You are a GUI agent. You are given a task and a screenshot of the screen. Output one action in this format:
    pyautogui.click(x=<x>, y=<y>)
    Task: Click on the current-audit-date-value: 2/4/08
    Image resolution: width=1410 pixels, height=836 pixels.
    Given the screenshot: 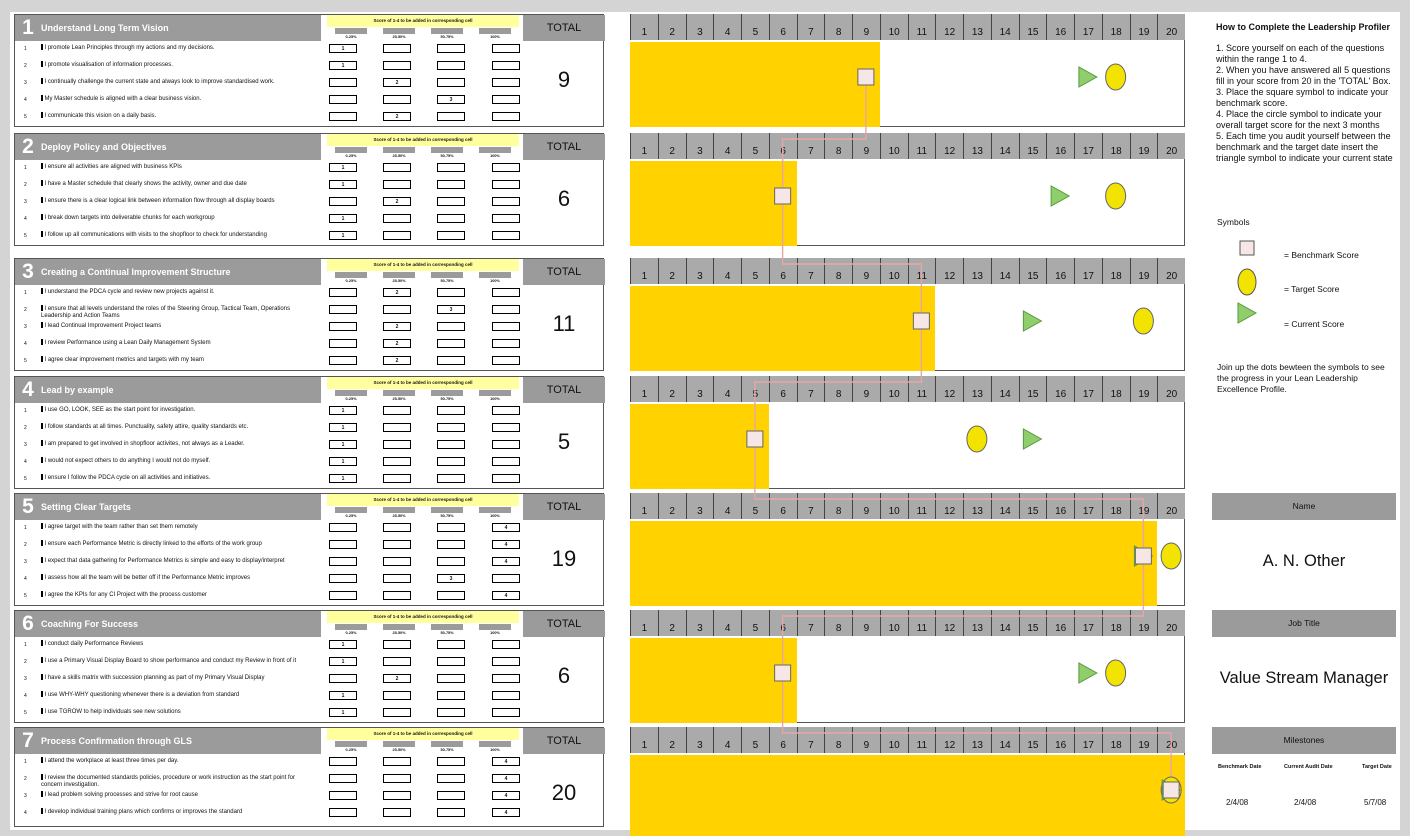 What is the action you would take?
    pyautogui.click(x=1305, y=802)
    